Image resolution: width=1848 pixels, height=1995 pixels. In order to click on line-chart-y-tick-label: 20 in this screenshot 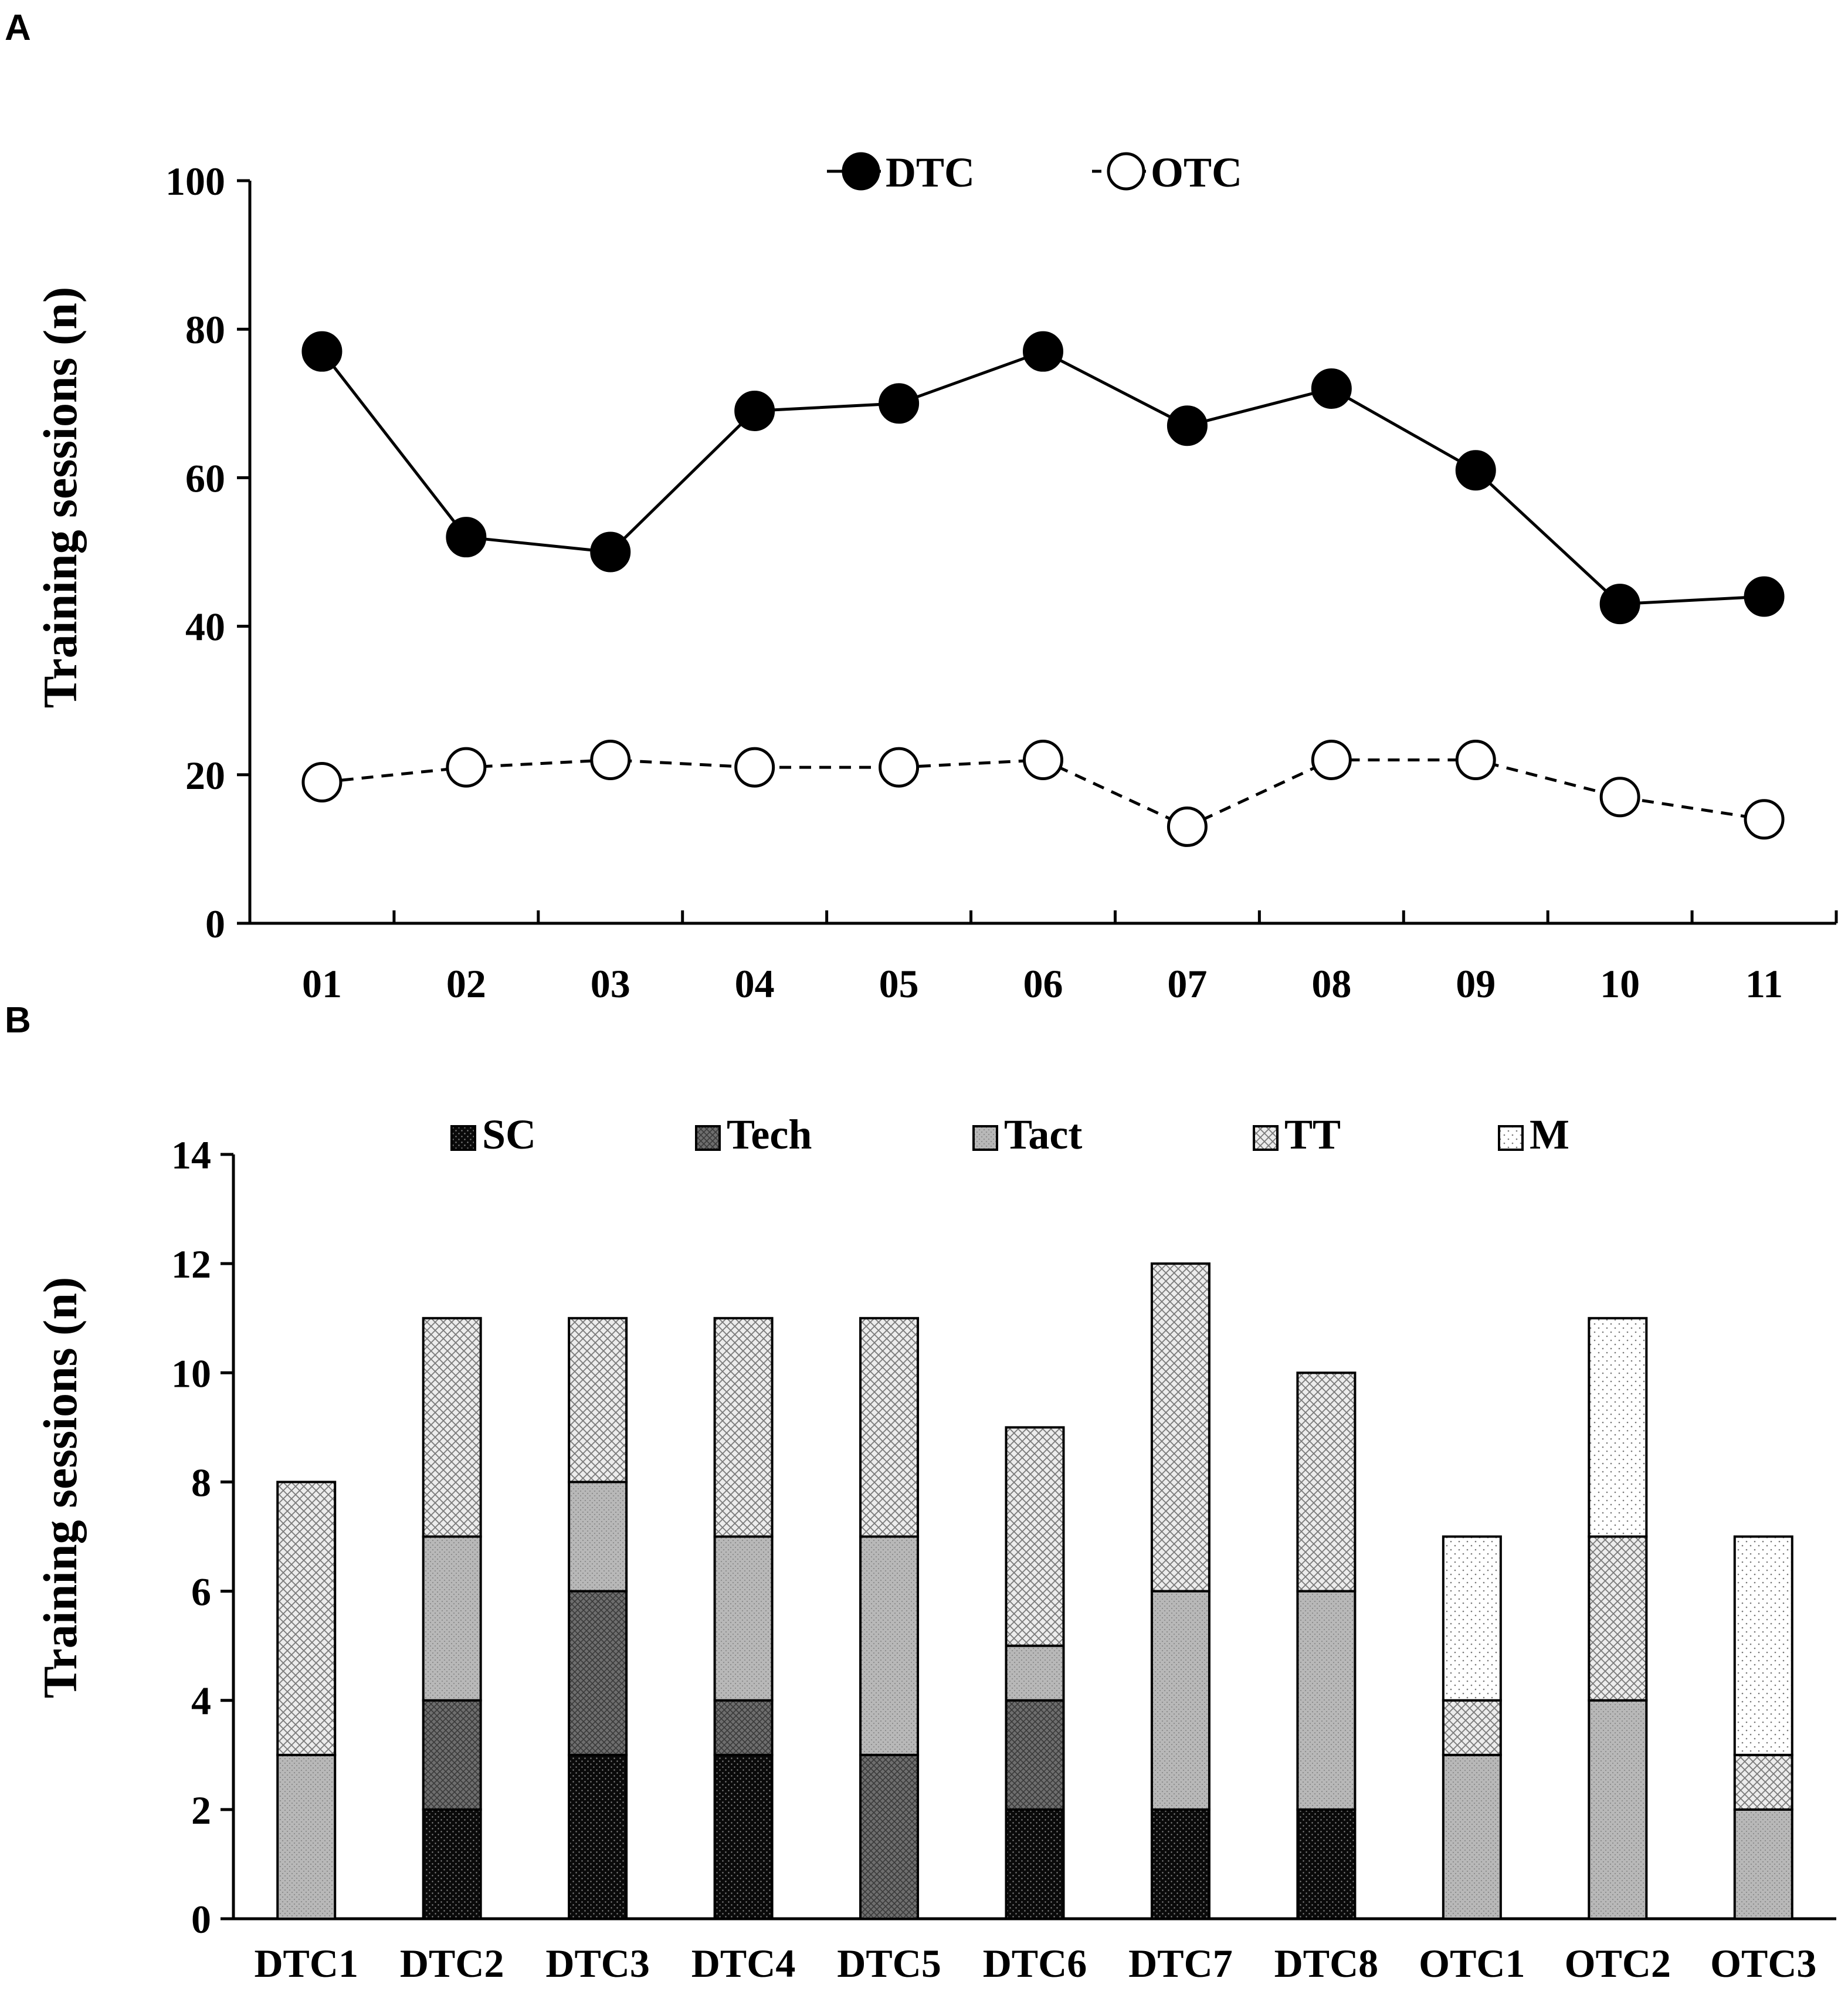, I will do `click(205, 775)`.